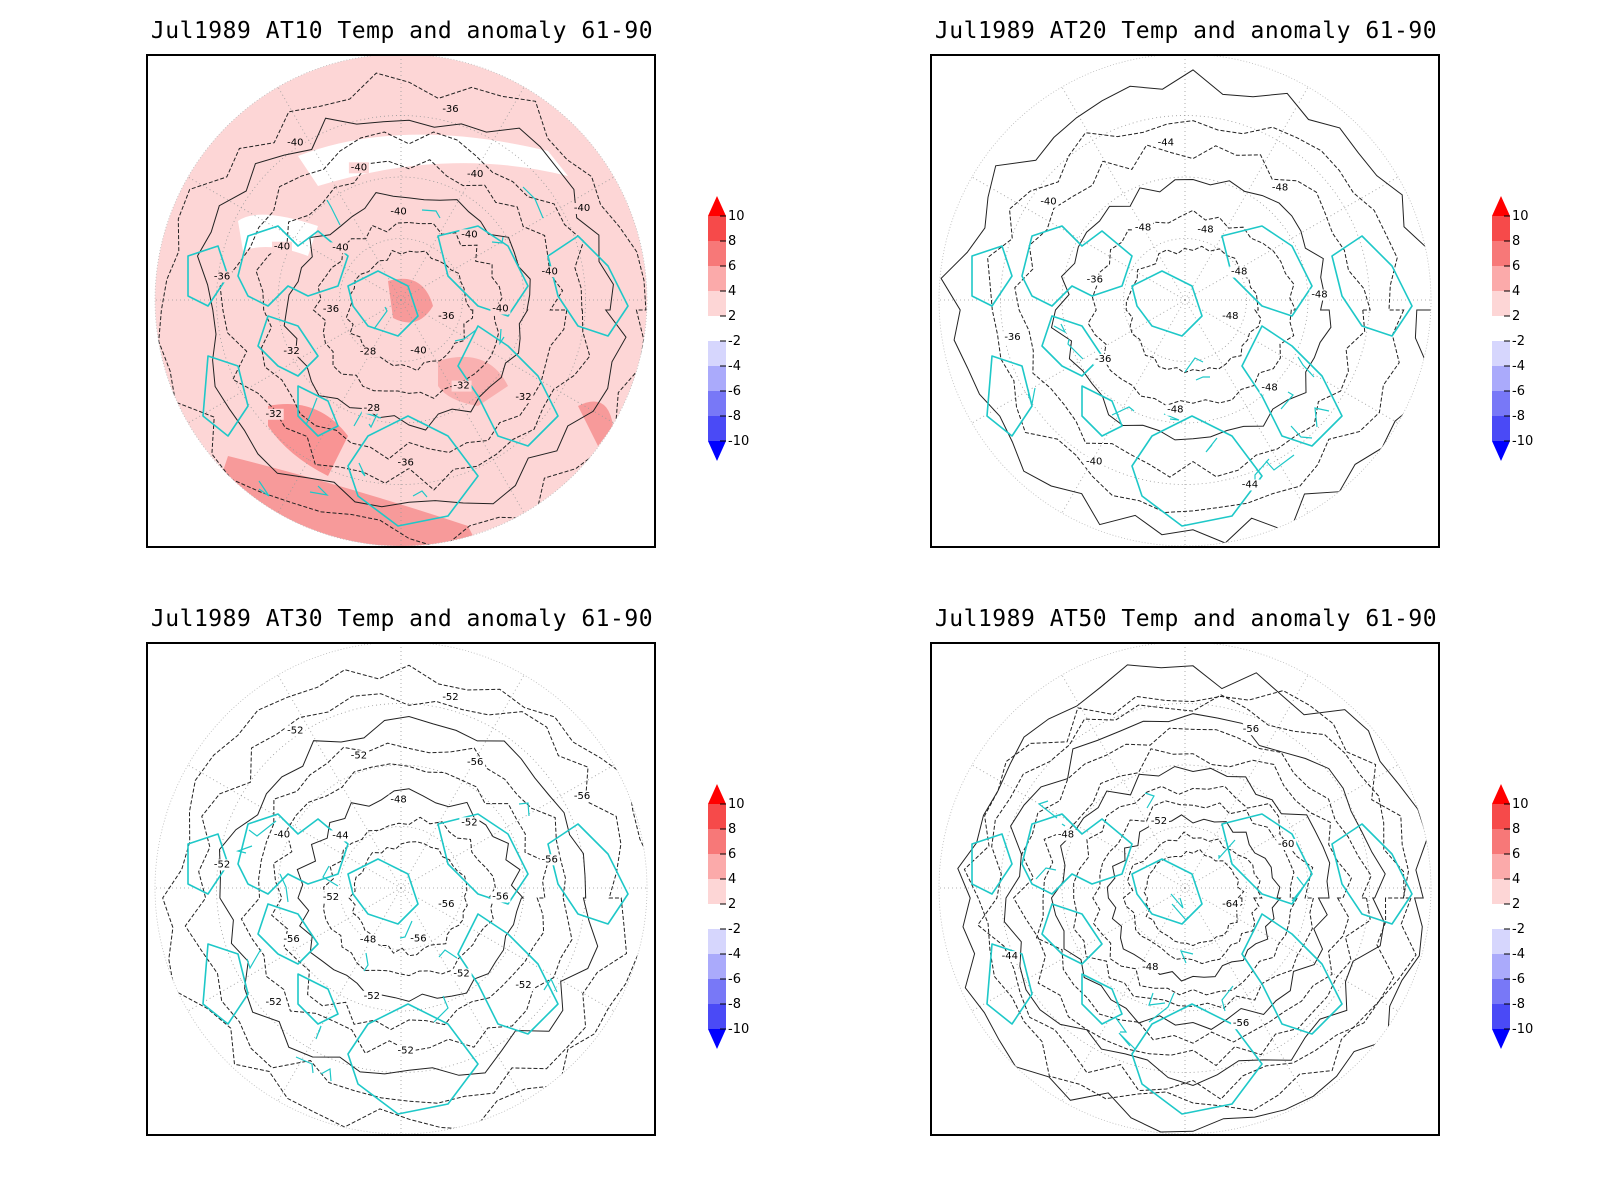  I want to click on contour-label: -28, so click(372, 408).